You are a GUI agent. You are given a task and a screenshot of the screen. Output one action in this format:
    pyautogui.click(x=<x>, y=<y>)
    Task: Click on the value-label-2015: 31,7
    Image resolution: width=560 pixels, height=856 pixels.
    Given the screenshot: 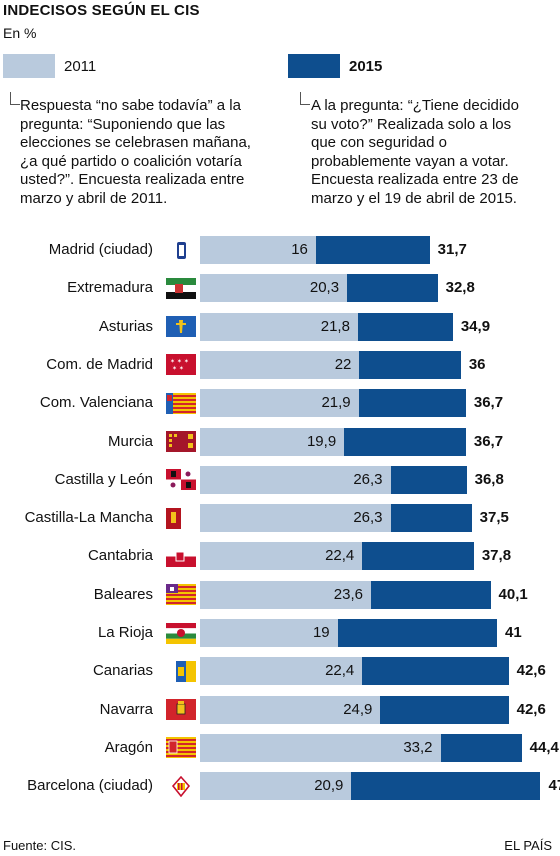 What is the action you would take?
    pyautogui.click(x=452, y=249)
    